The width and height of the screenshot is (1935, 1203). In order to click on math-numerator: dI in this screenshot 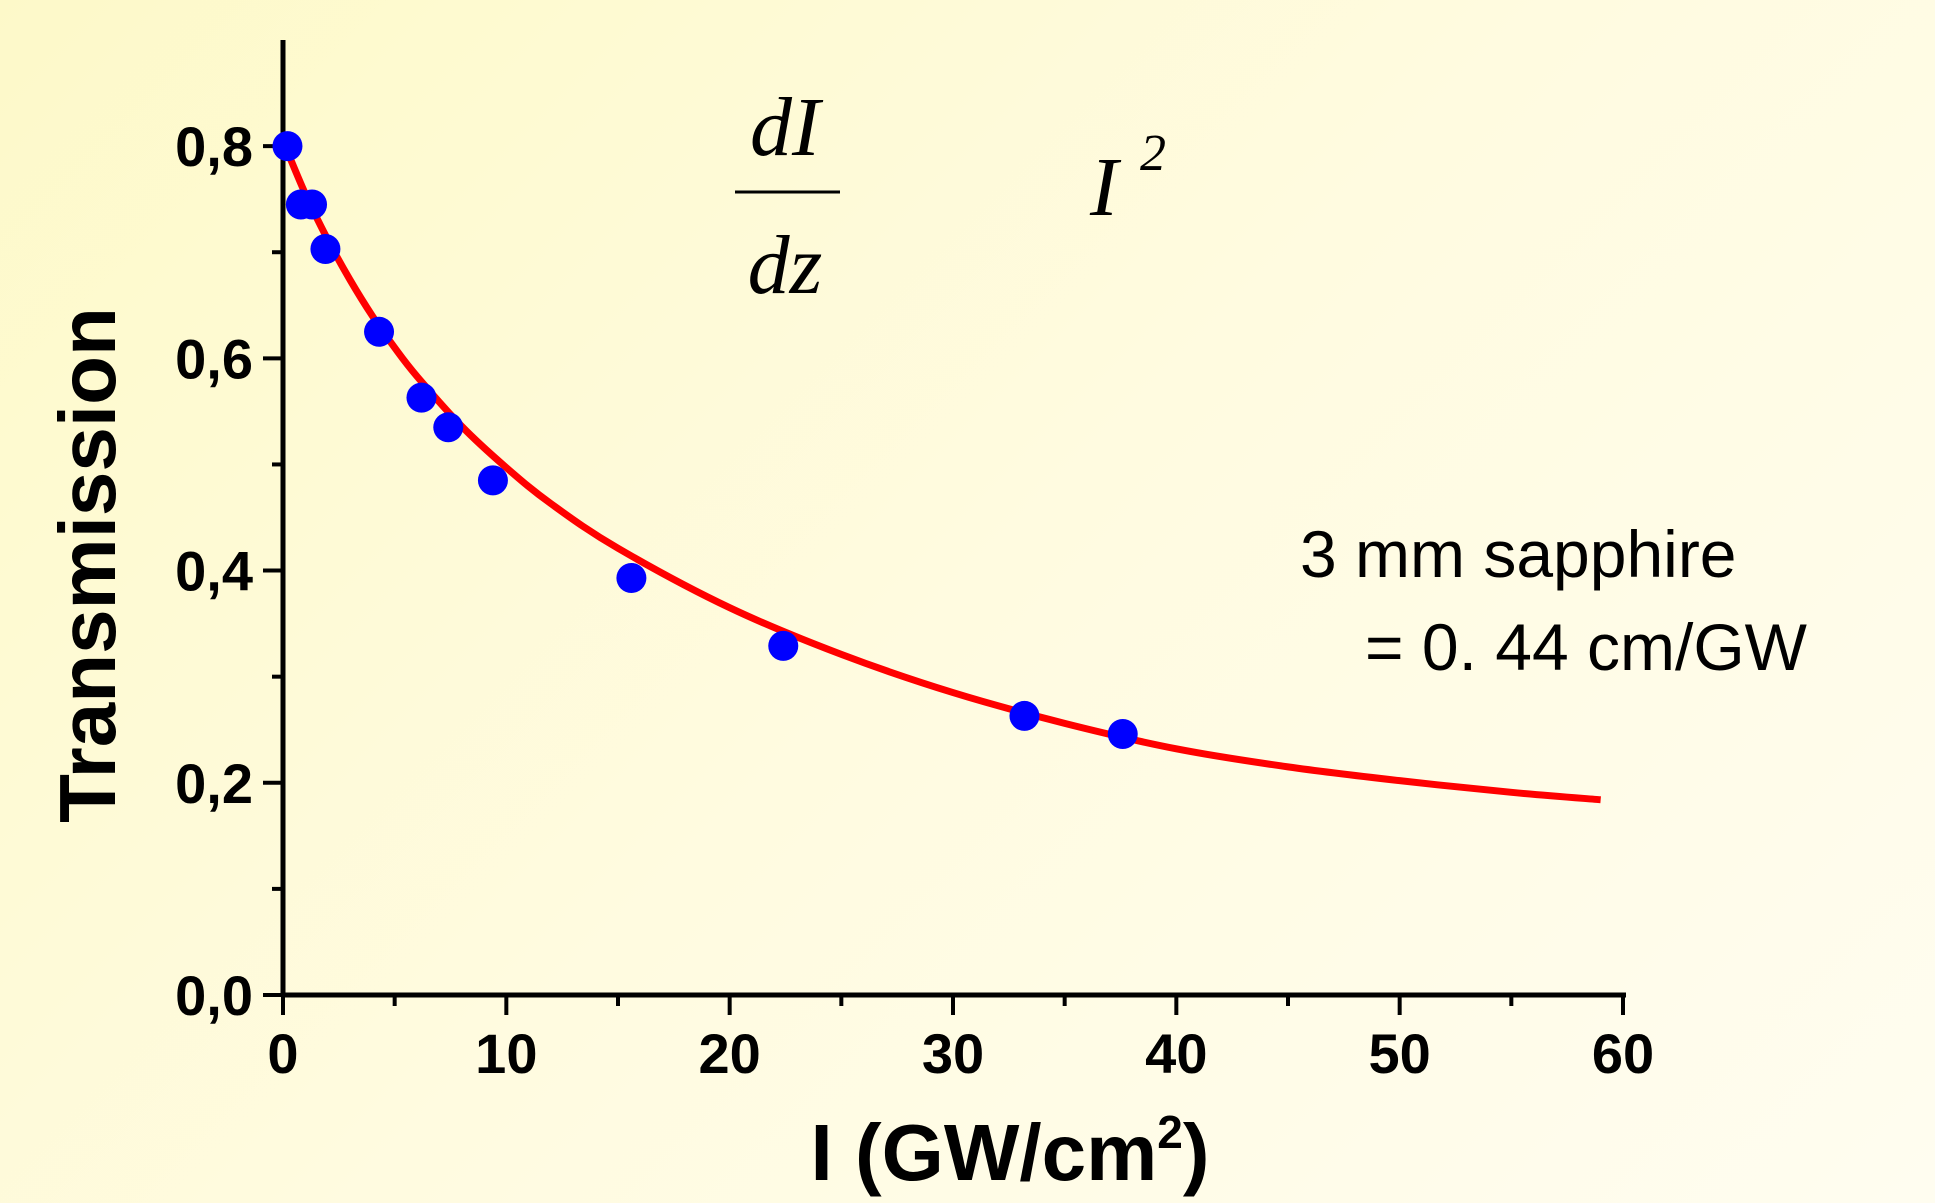, I will do `click(787, 127)`.